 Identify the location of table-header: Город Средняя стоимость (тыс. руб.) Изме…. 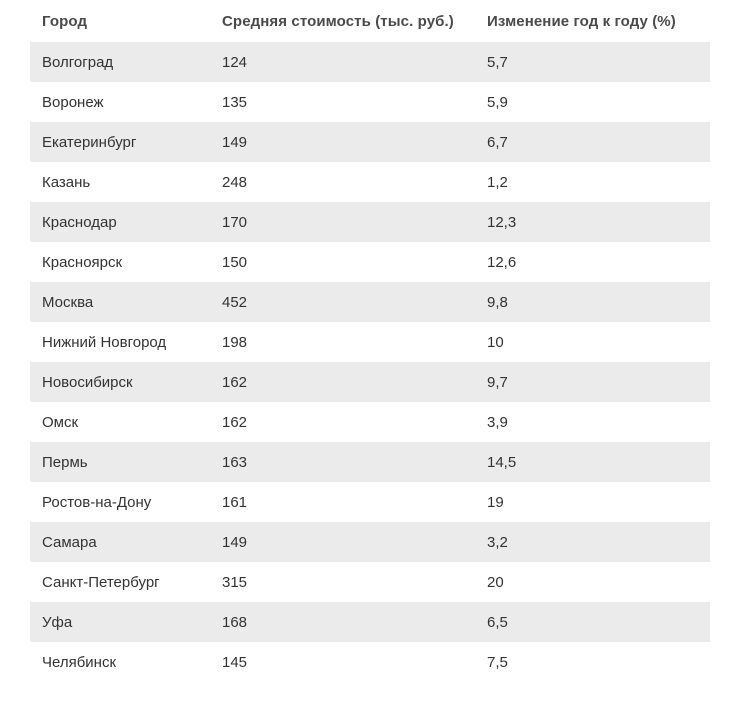
(370, 21).